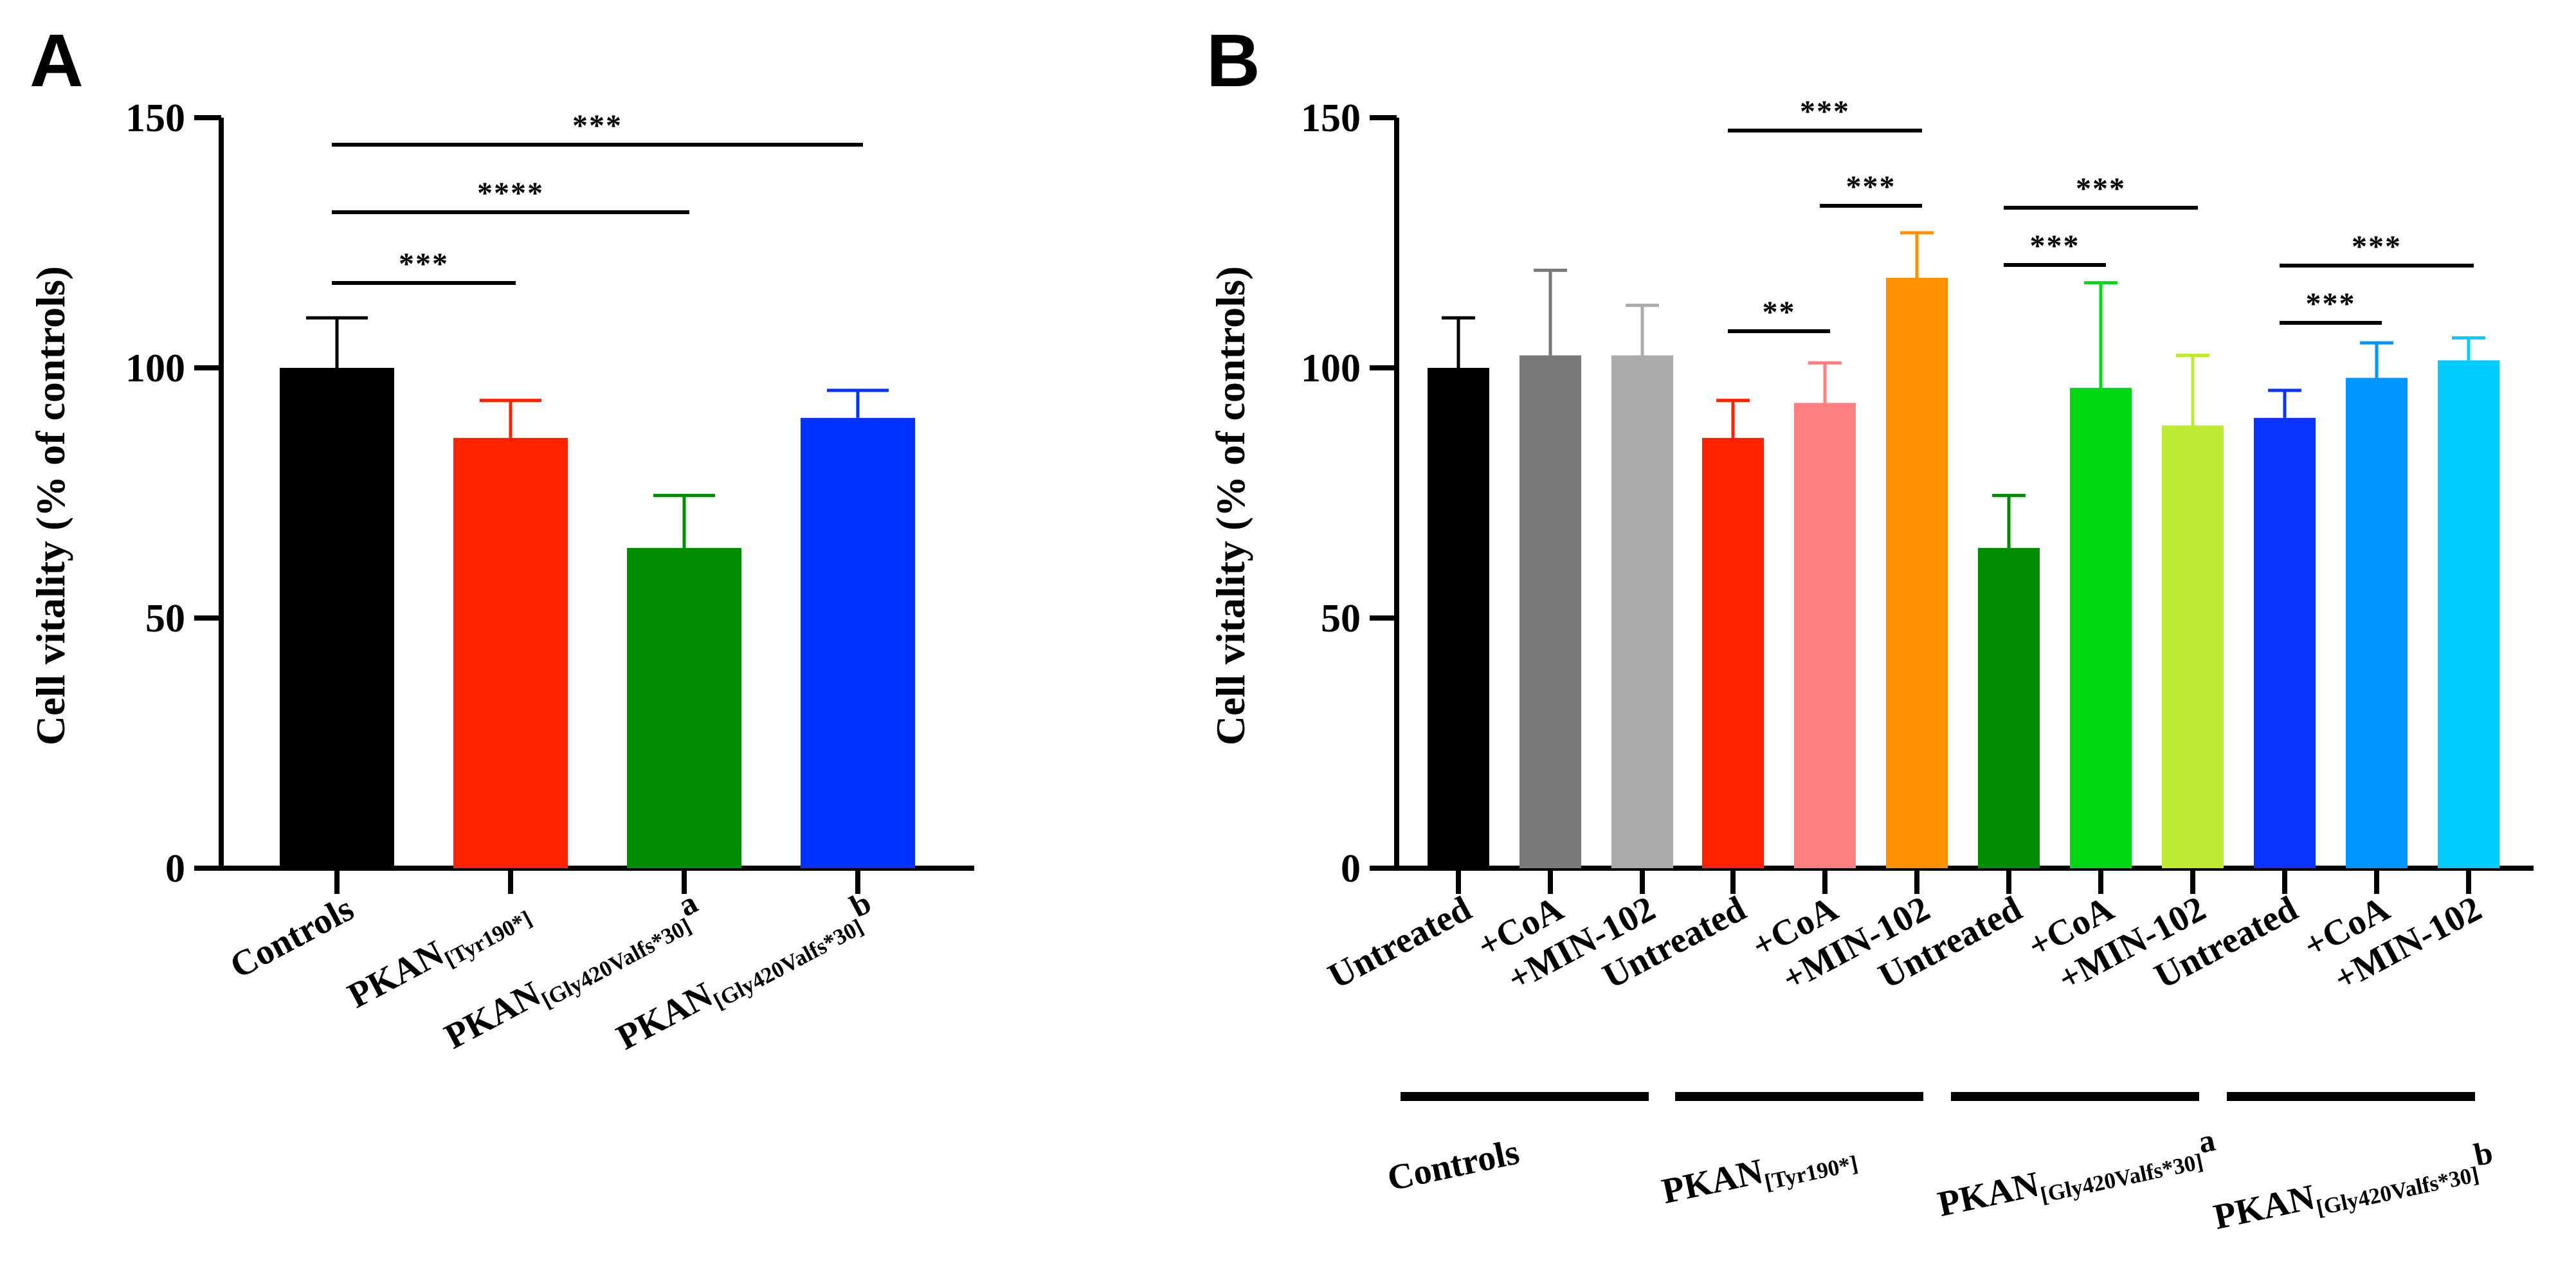 This screenshot has height=1283, width=2576. Describe the element at coordinates (155, 368) in the screenshot. I see `a-y-tick-label: 100` at that location.